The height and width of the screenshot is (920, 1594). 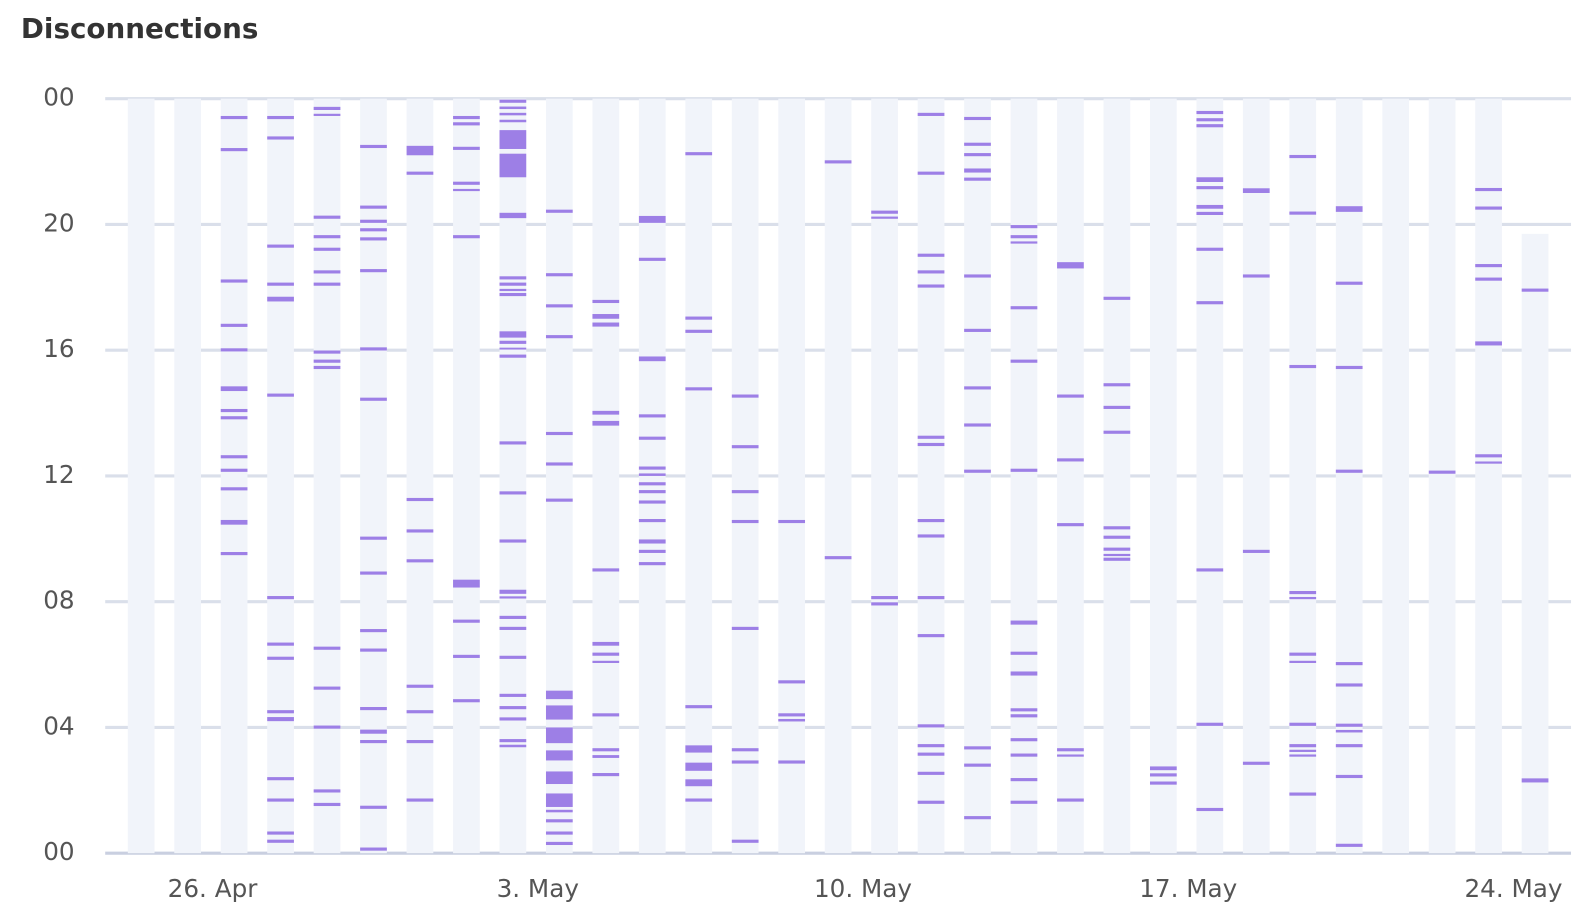 What do you see at coordinates (1188, 888) in the screenshot?
I see `x-tick-label: 17. May` at bounding box center [1188, 888].